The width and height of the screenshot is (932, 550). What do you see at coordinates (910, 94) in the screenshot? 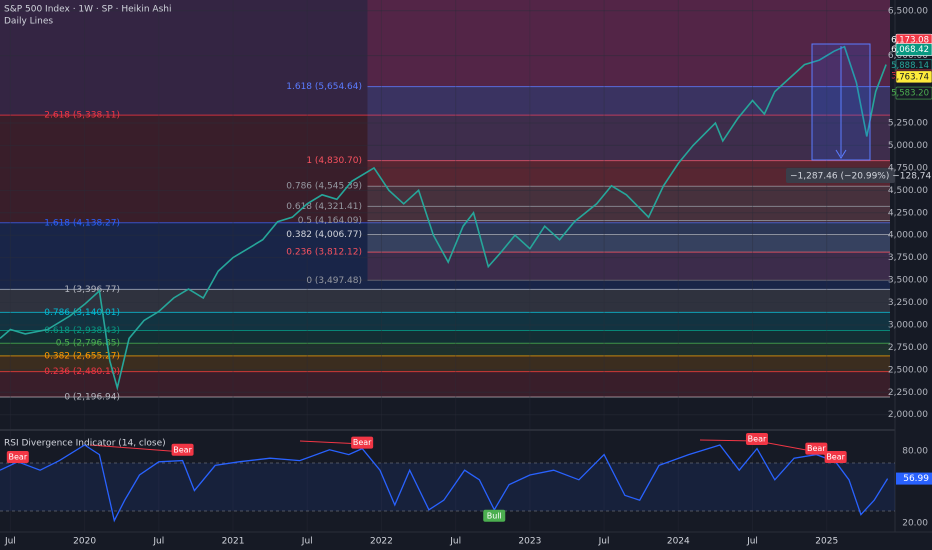
I see `price-badge-label: 5,583.20` at bounding box center [910, 94].